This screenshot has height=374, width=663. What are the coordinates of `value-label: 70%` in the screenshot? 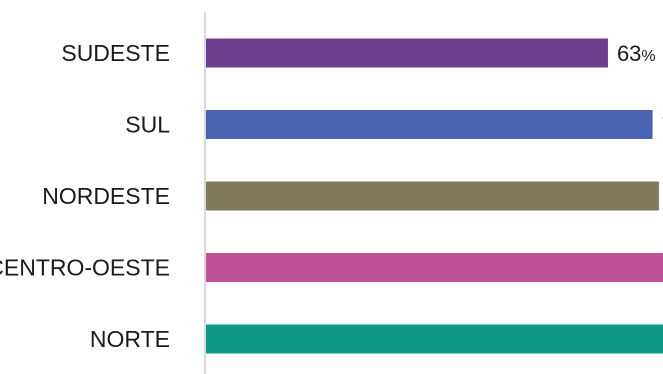 It's located at (662, 125).